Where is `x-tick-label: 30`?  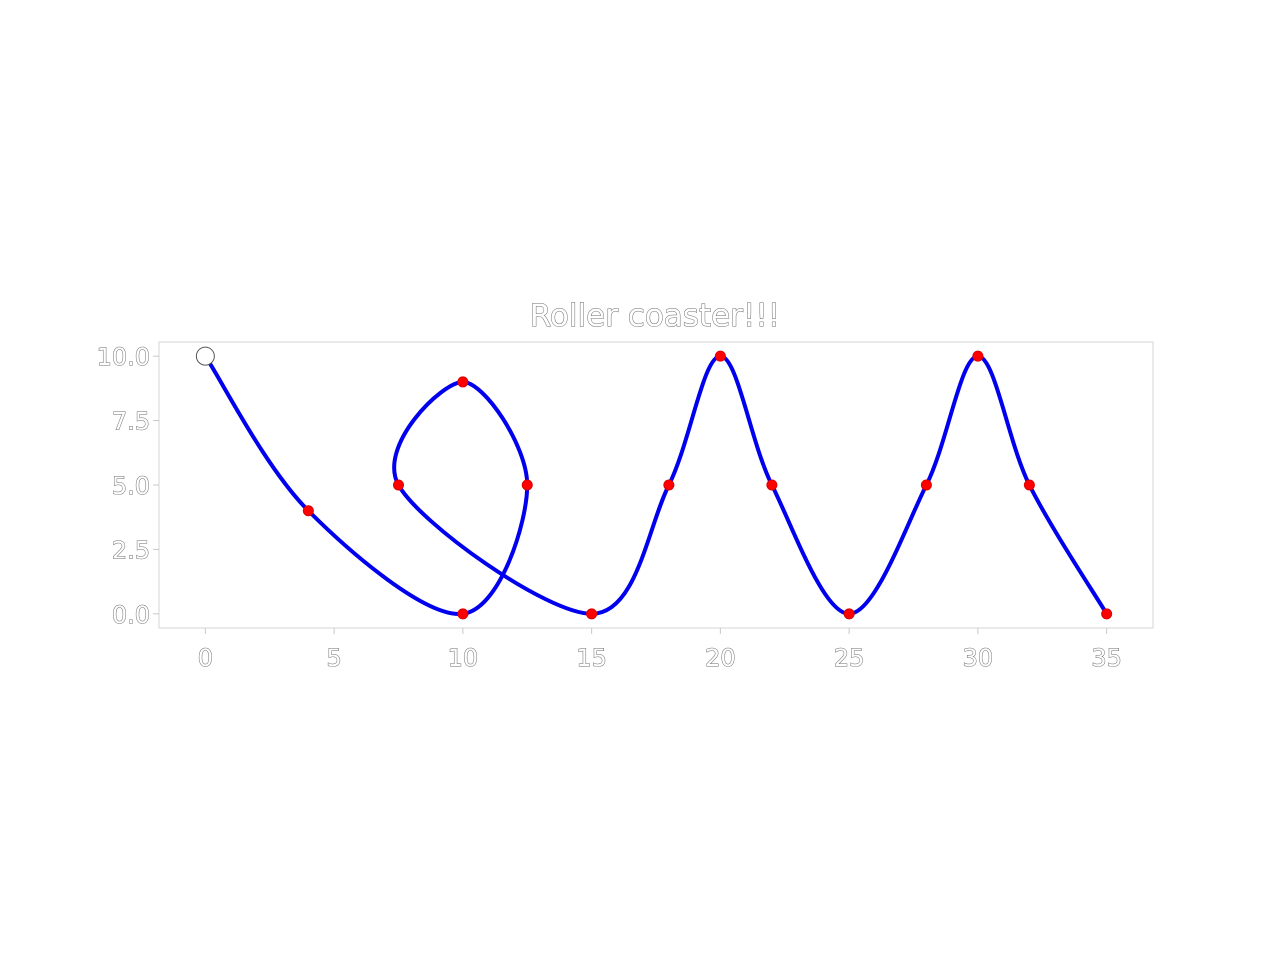
x-tick-label: 30 is located at coordinates (978, 658).